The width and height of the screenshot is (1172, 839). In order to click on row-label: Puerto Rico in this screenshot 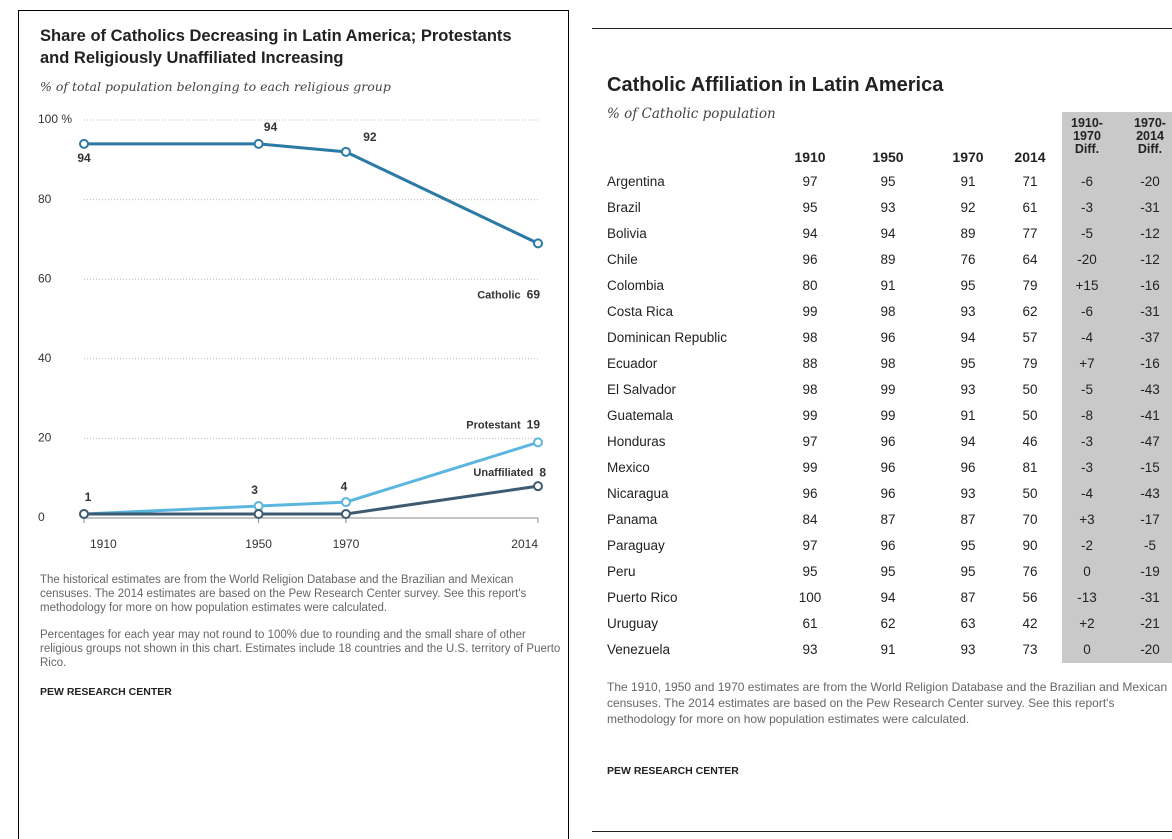, I will do `click(642, 597)`.